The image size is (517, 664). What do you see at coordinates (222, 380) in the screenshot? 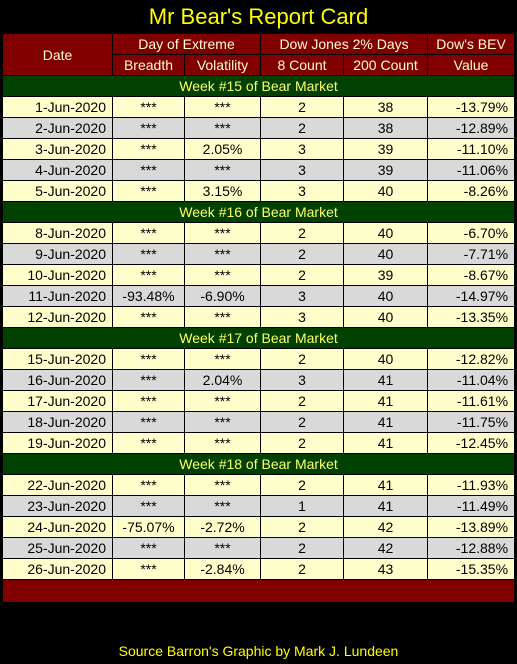
I see `volatility-cell: 2.04%` at bounding box center [222, 380].